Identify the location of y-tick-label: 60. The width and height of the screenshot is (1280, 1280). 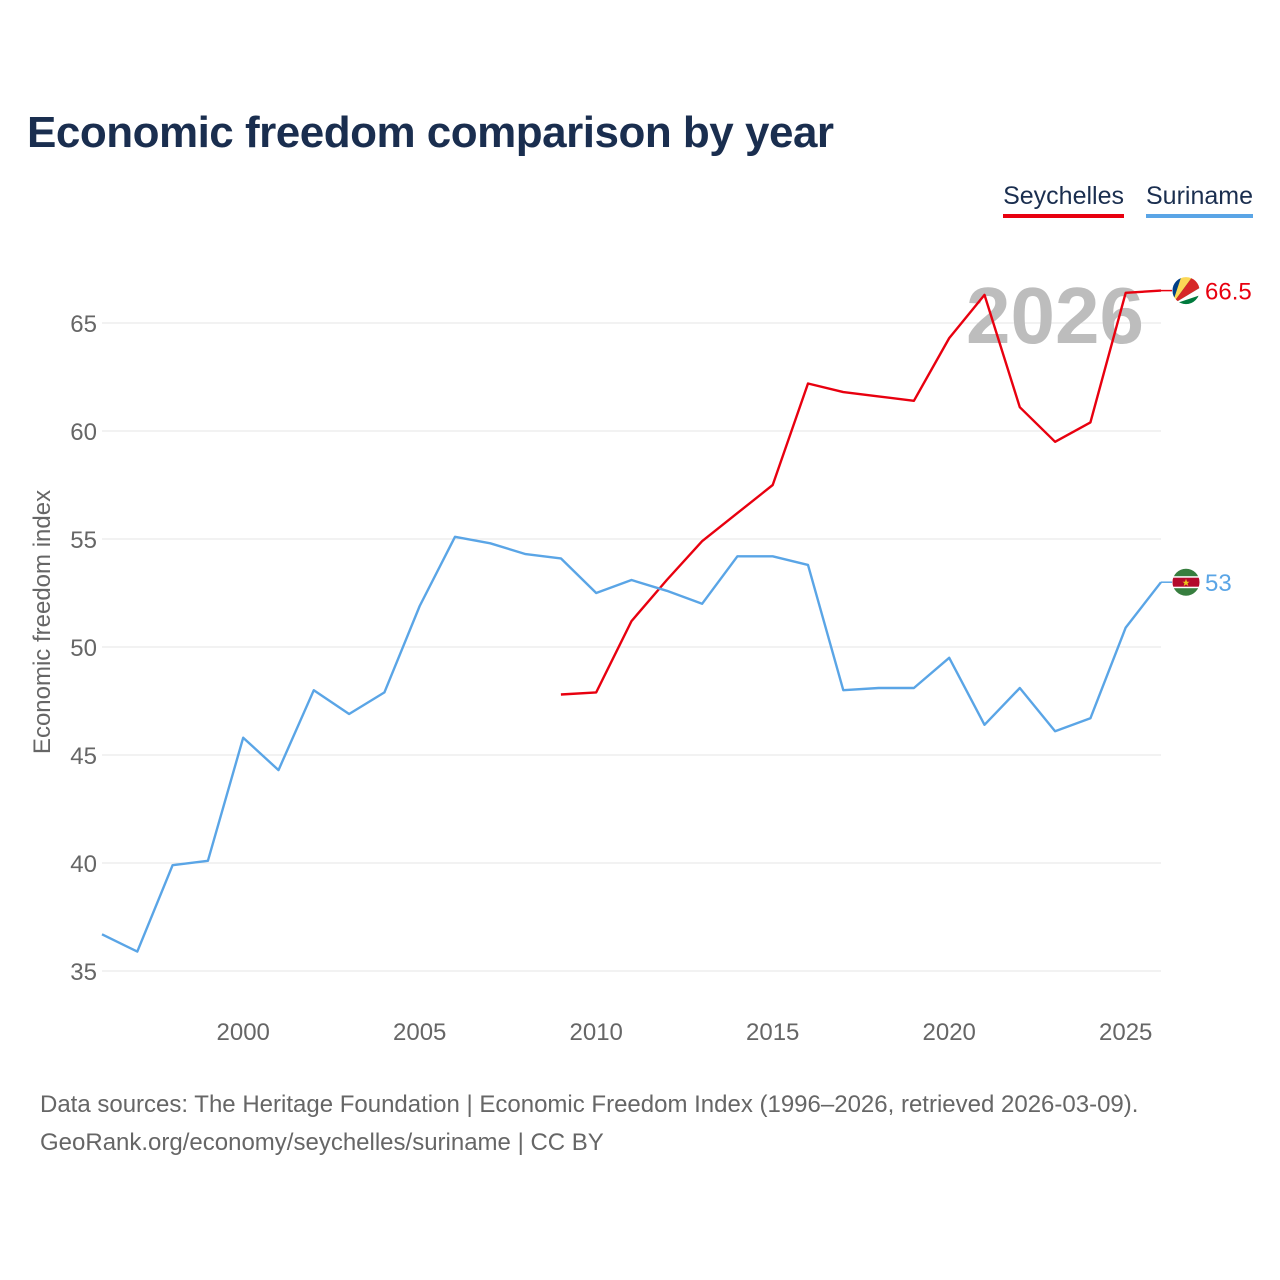
(83, 432).